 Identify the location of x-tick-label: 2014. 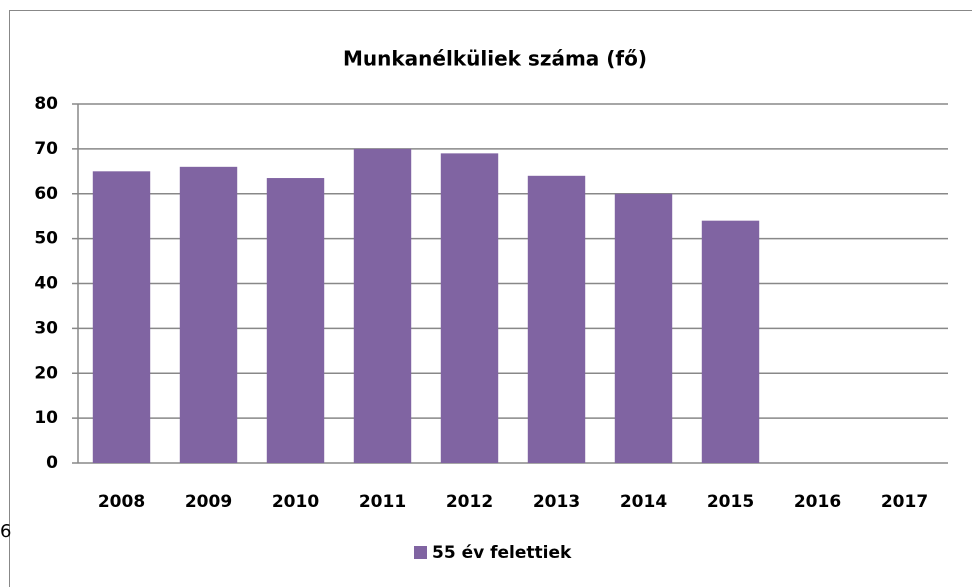
(643, 502).